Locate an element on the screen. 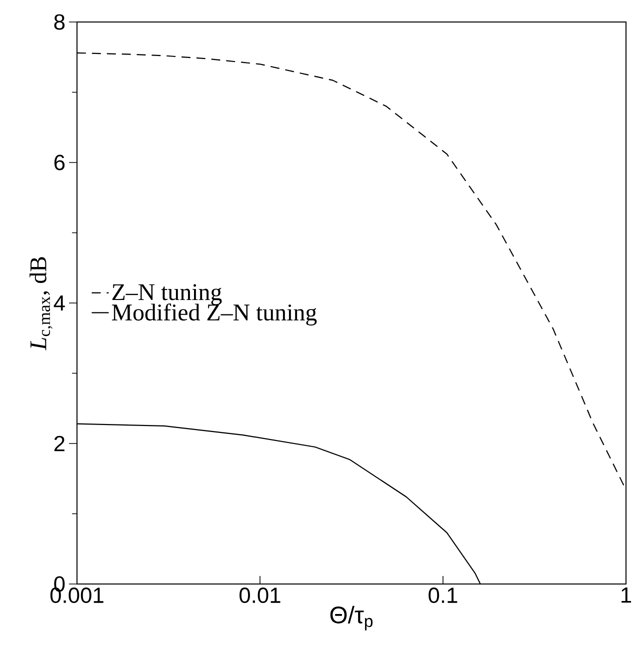 This screenshot has height=668, width=637. y-tick-label: 8 is located at coordinates (59, 22).